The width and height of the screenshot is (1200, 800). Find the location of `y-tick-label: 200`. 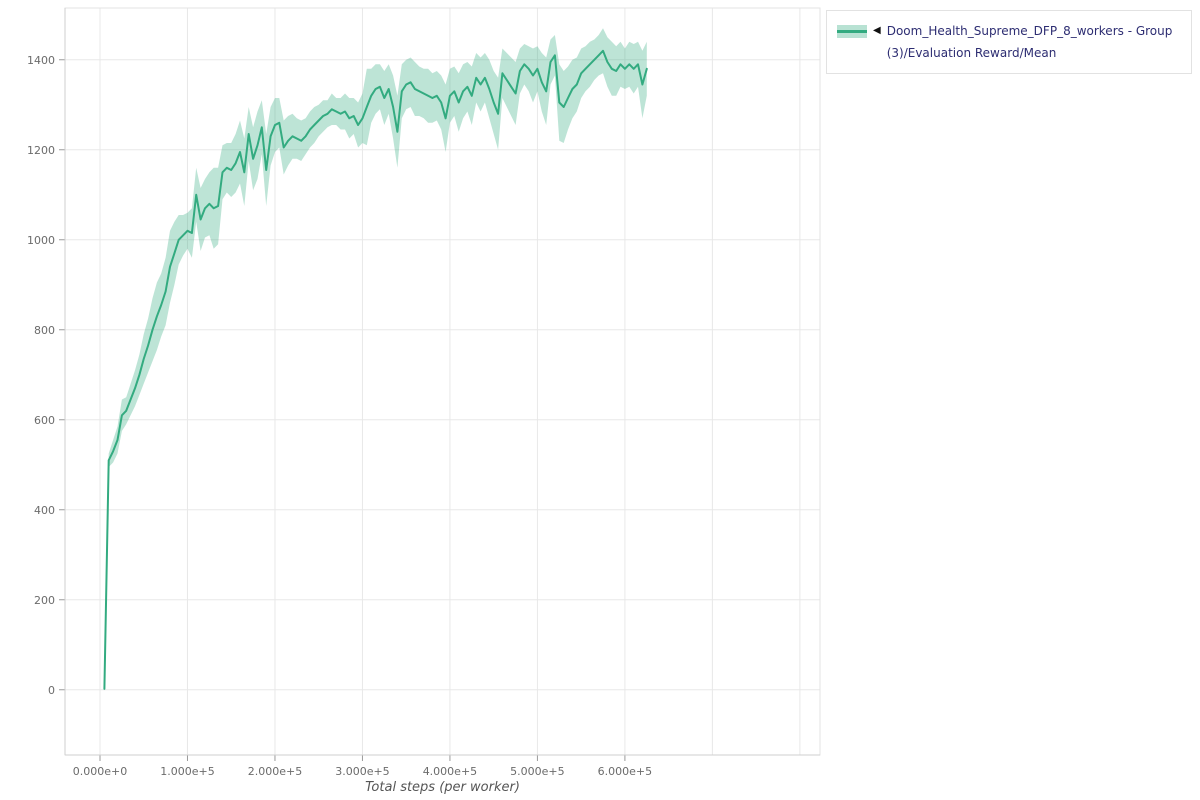

y-tick-label: 200 is located at coordinates (44, 600).